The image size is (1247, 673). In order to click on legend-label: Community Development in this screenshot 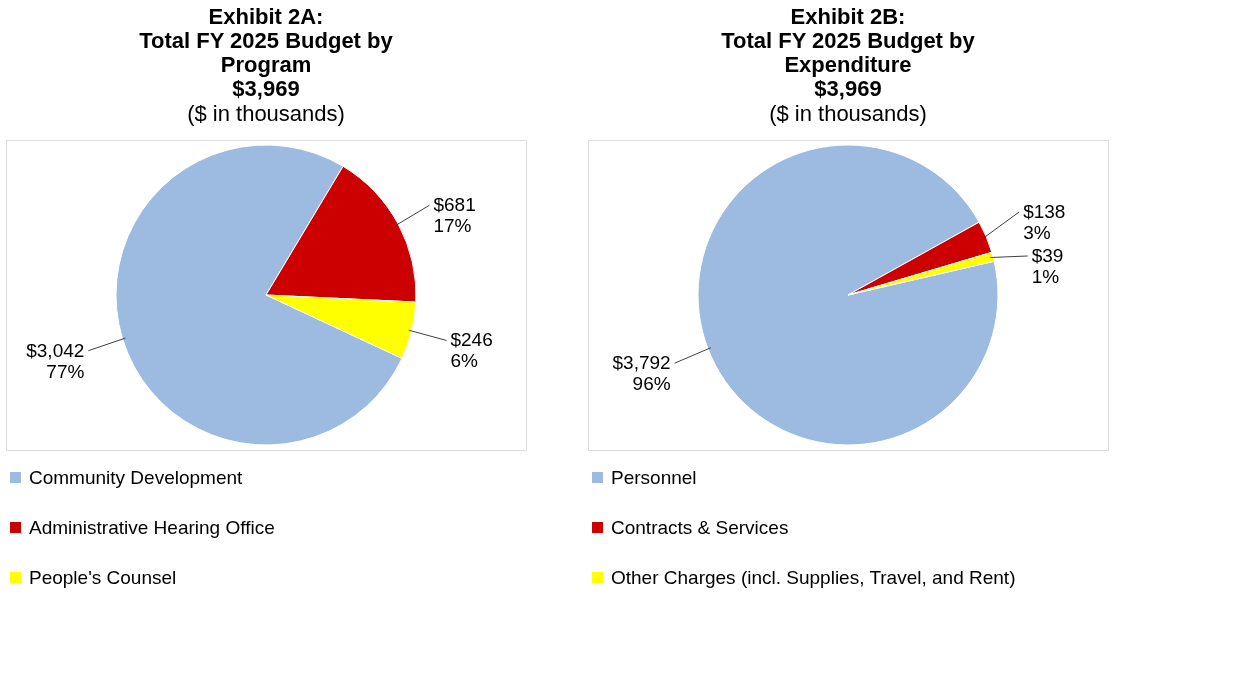, I will do `click(136, 477)`.